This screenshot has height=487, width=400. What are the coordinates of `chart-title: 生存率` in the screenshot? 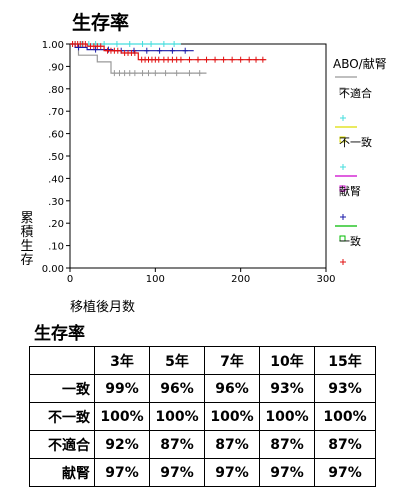 It's located at (101, 23).